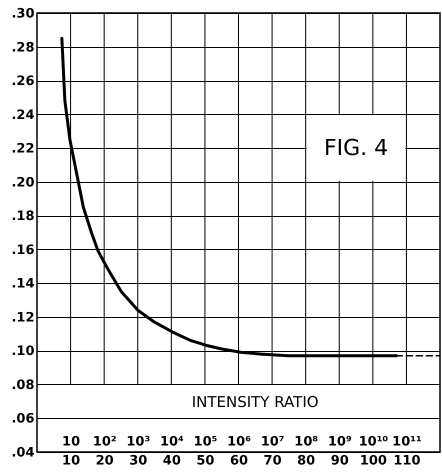  Describe the element at coordinates (340, 442) in the screenshot. I see `x2-tick-label: 10⁹` at that location.